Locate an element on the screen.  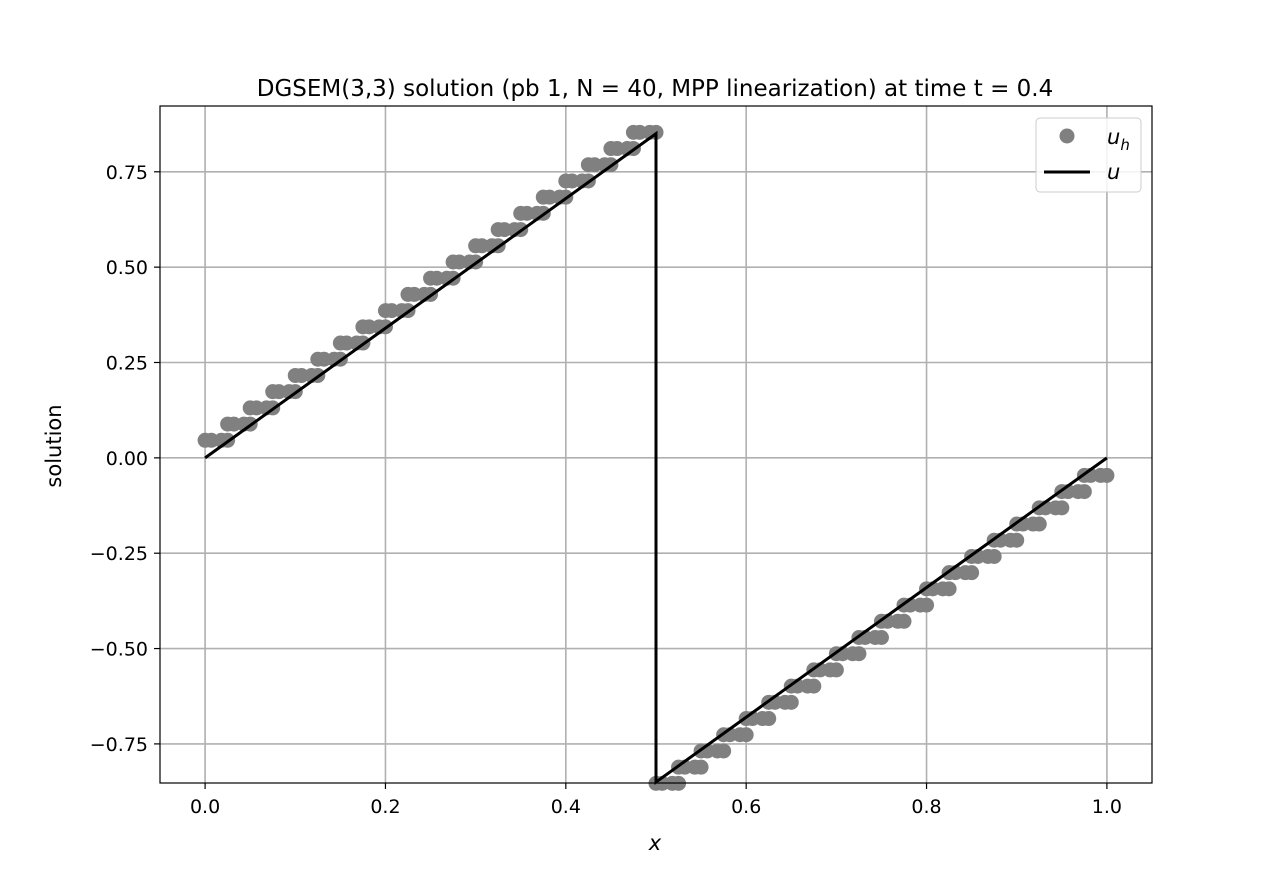
x-tick-label: 0.4 is located at coordinates (566, 807).